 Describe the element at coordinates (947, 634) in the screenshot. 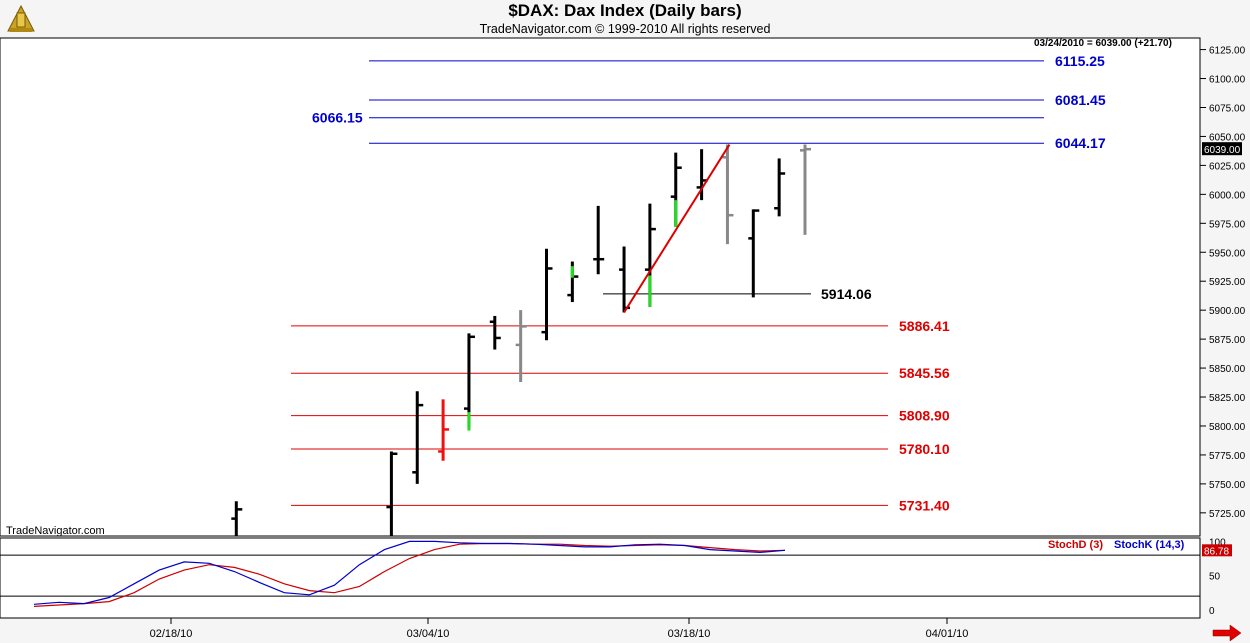

I see `x-tick-label: 04/01/10` at that location.